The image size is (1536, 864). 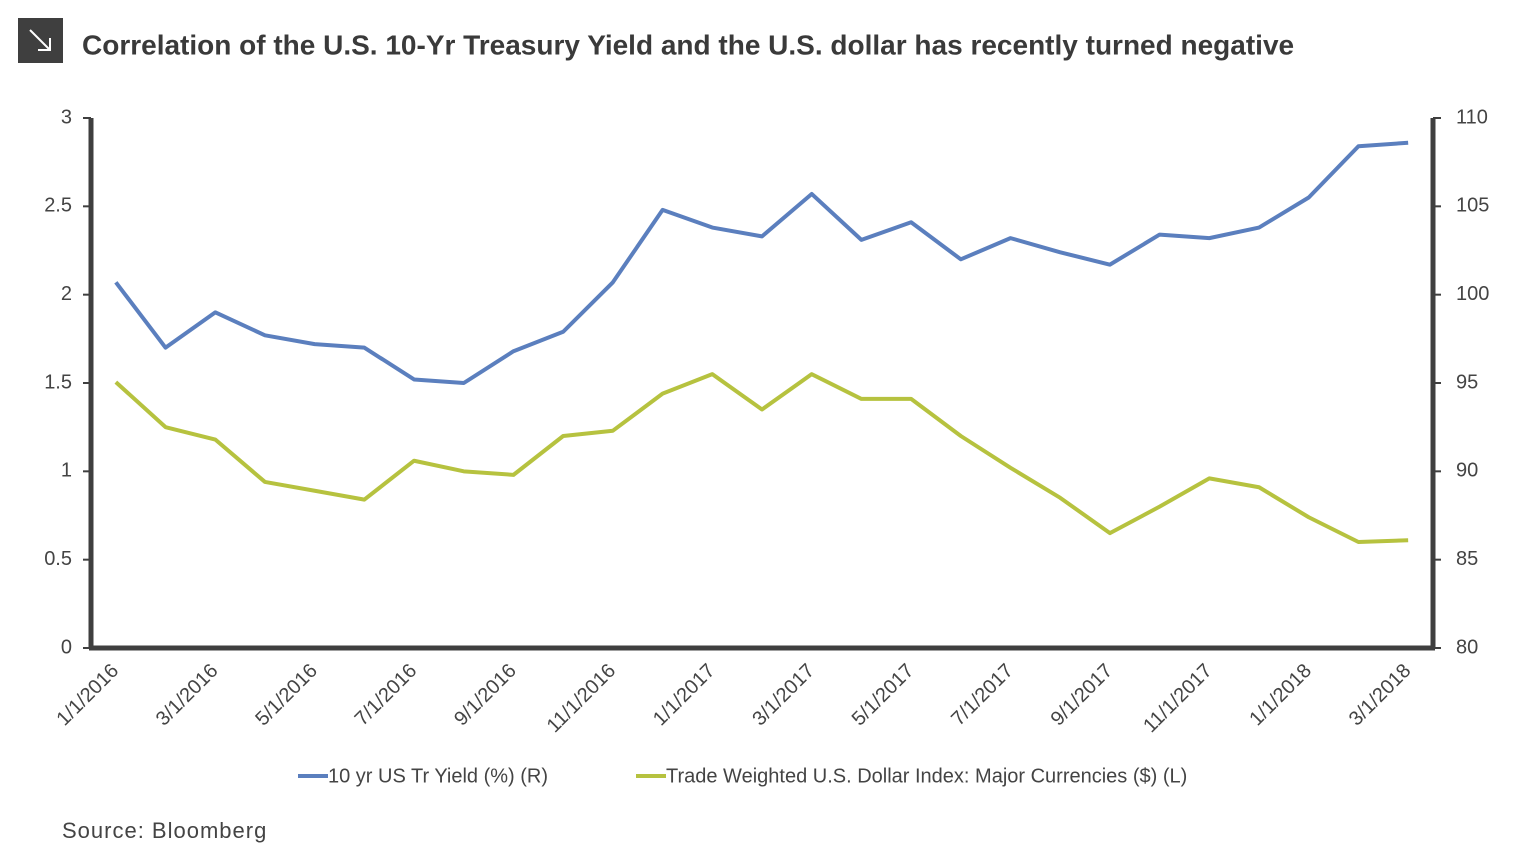 I want to click on y2-tick-label: 100, so click(x=1472, y=294).